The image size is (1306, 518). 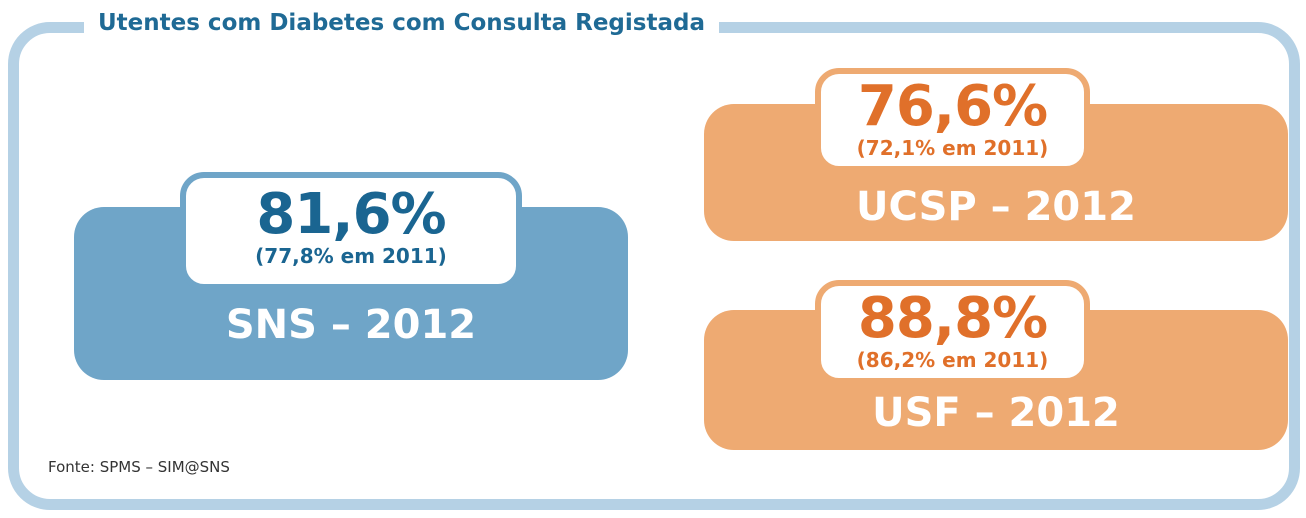 What do you see at coordinates (952, 106) in the screenshot?
I see `value: 76,6%` at bounding box center [952, 106].